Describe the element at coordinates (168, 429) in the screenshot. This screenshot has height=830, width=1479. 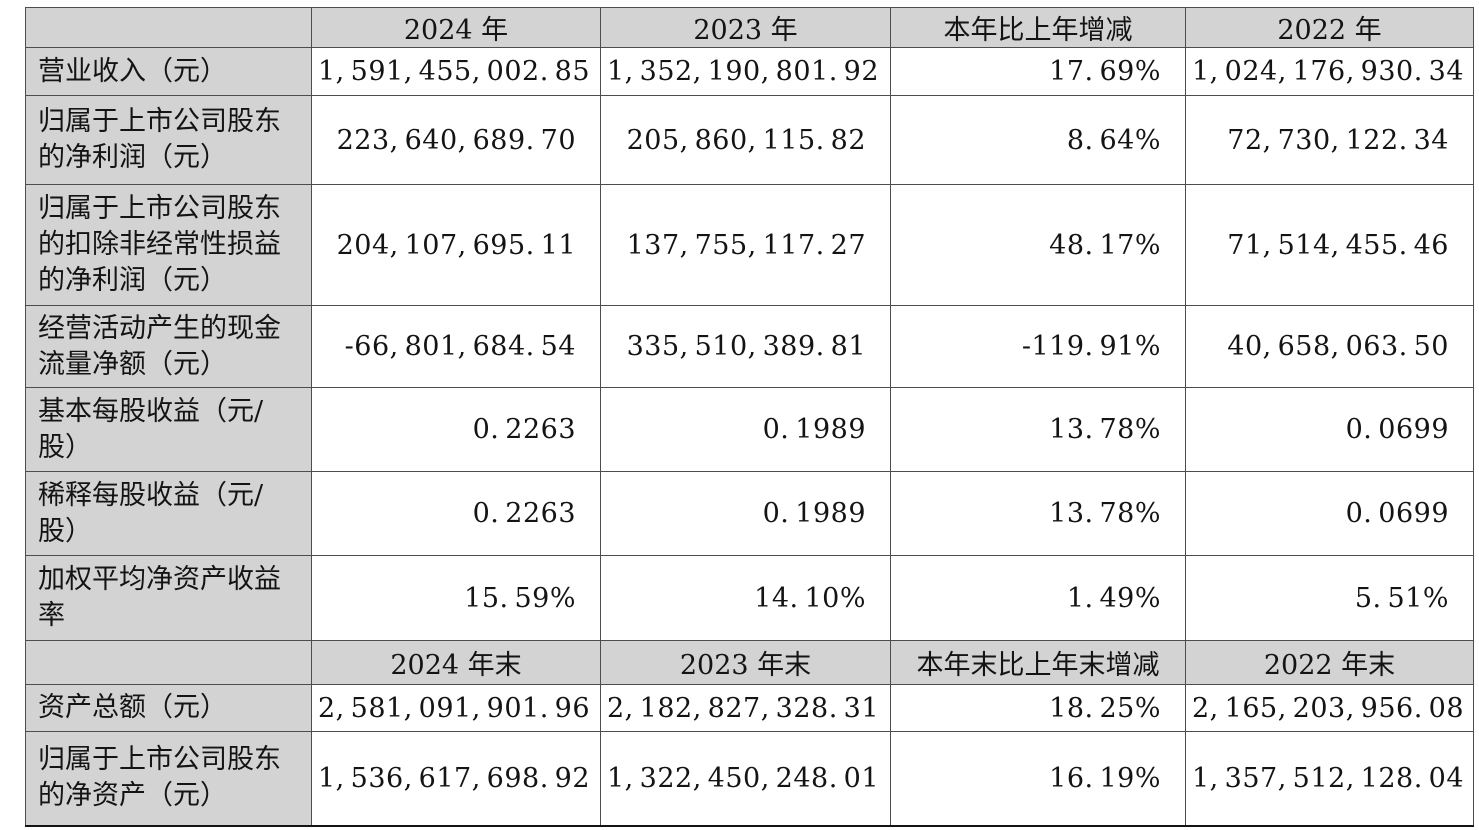
I see `row-label: 基本每股收益（元/股）` at that location.